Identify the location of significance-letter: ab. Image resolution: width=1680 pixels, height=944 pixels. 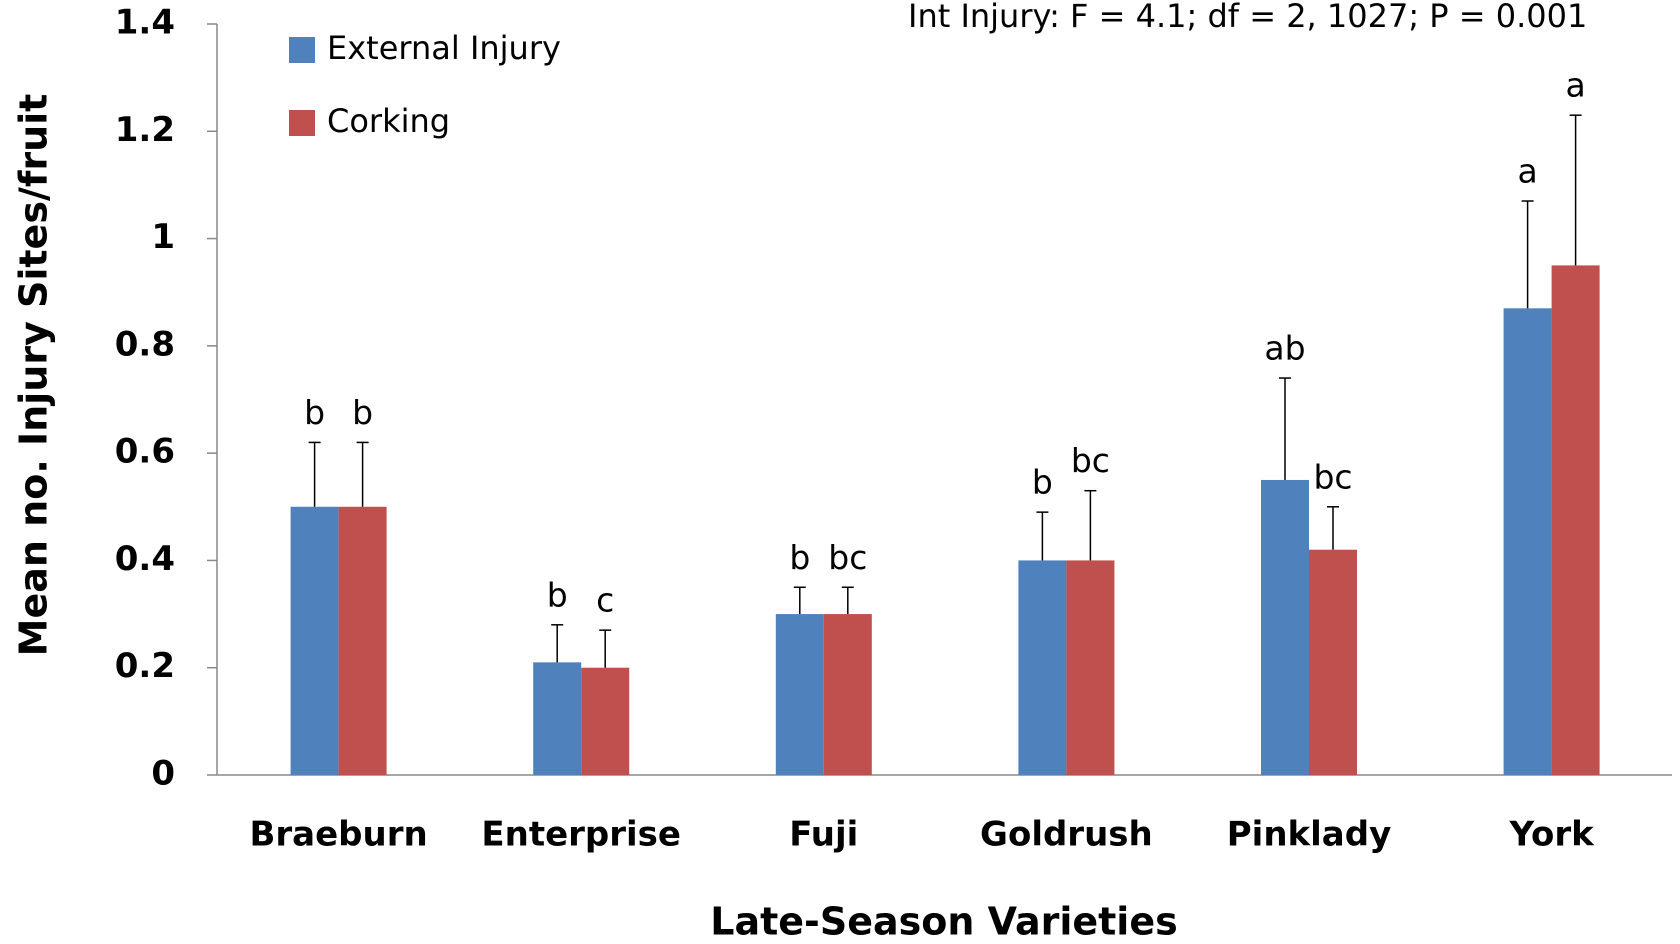
(1284, 348).